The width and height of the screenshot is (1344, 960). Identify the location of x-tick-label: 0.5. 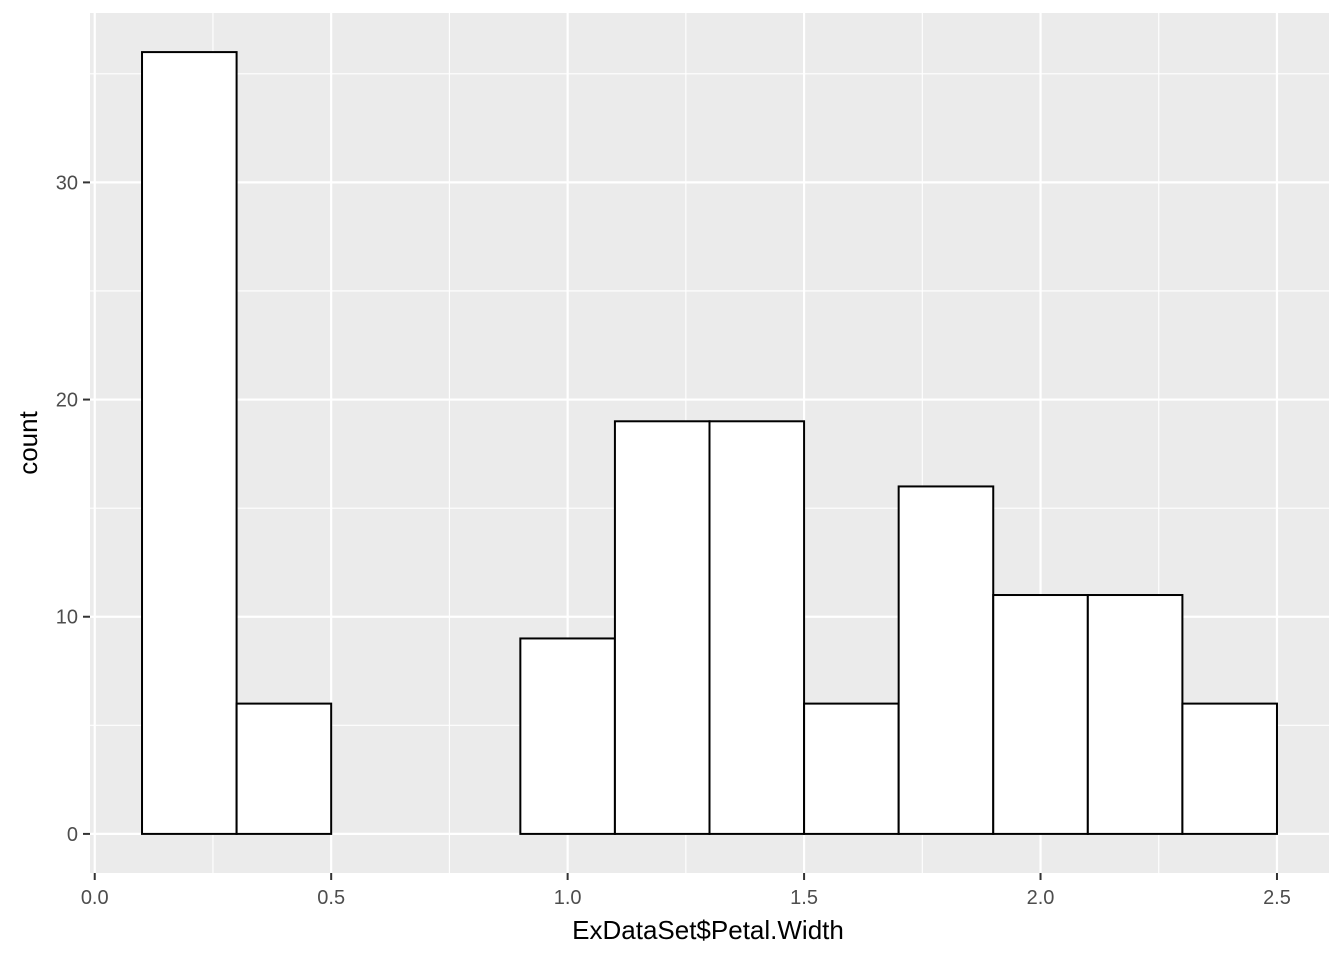
(331, 898).